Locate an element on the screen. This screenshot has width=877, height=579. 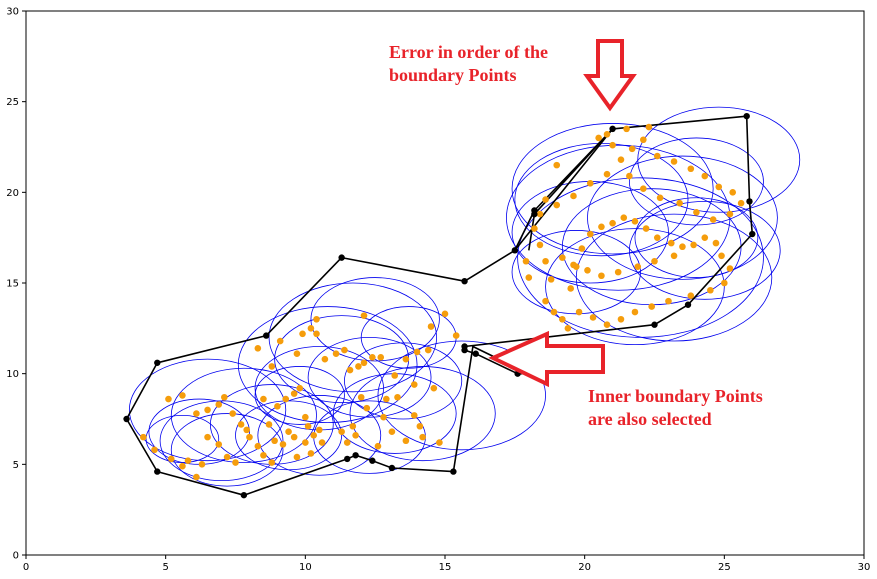
y-tick-label: 25 is located at coordinates (12, 102).